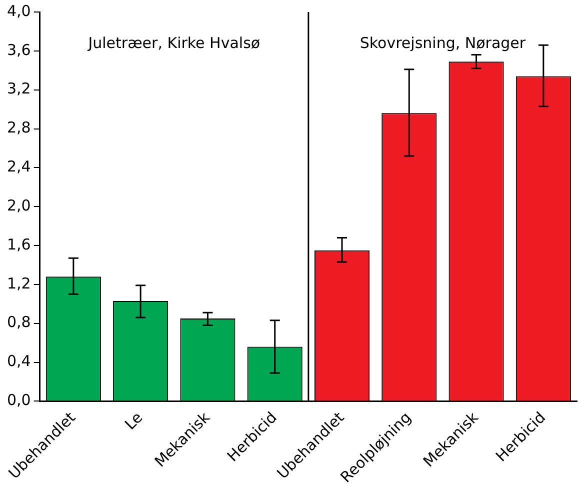 The width and height of the screenshot is (581, 493). What do you see at coordinates (18, 361) in the screenshot?
I see `y-tick-label: 0,4` at bounding box center [18, 361].